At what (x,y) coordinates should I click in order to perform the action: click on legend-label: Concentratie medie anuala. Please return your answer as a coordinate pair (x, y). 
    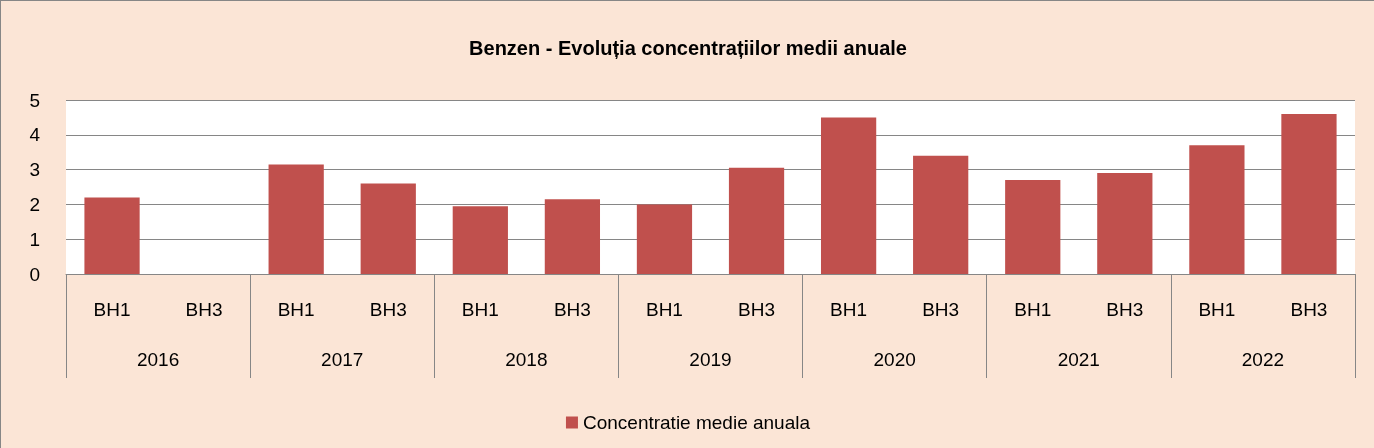
    Looking at the image, I should click on (696, 422).